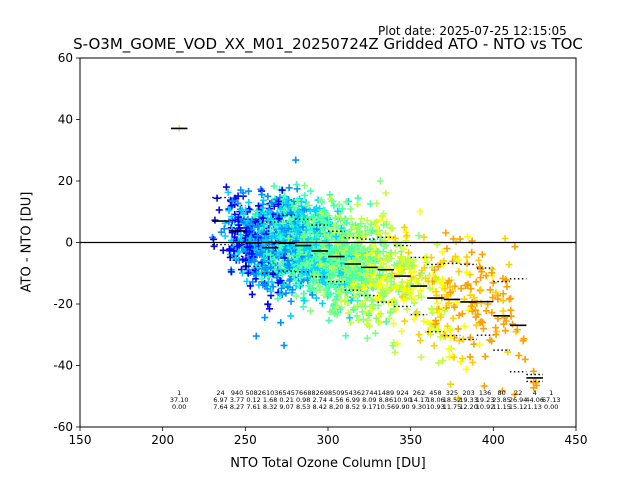 The image size is (640, 480). Describe the element at coordinates (402, 400) in the screenshot. I see `bin-mean-label: 10.90` at that location.